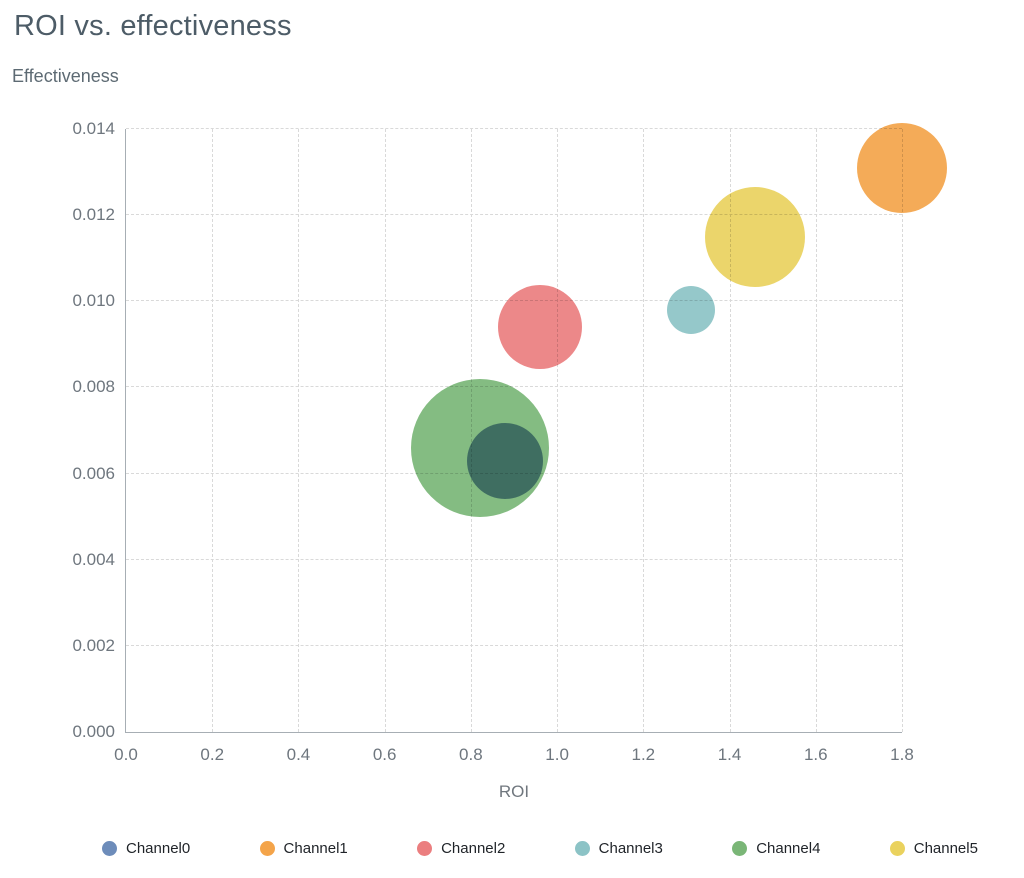 This screenshot has height=878, width=1024. What do you see at coordinates (153, 26) in the screenshot?
I see `chart-title: ROI vs. effectiveness` at bounding box center [153, 26].